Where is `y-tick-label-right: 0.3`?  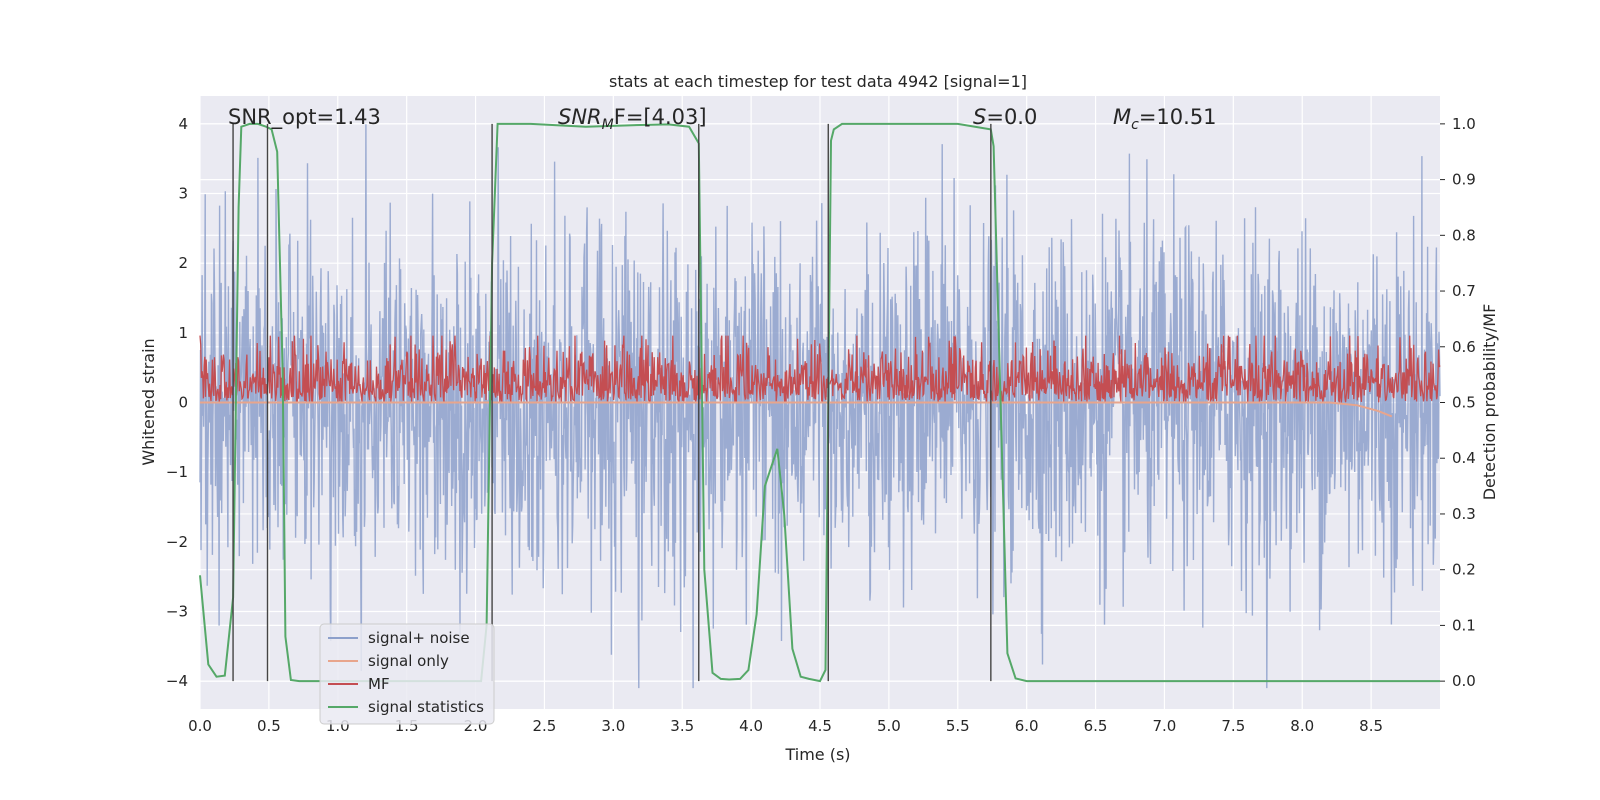 y-tick-label-right: 0.3 is located at coordinates (1464, 514).